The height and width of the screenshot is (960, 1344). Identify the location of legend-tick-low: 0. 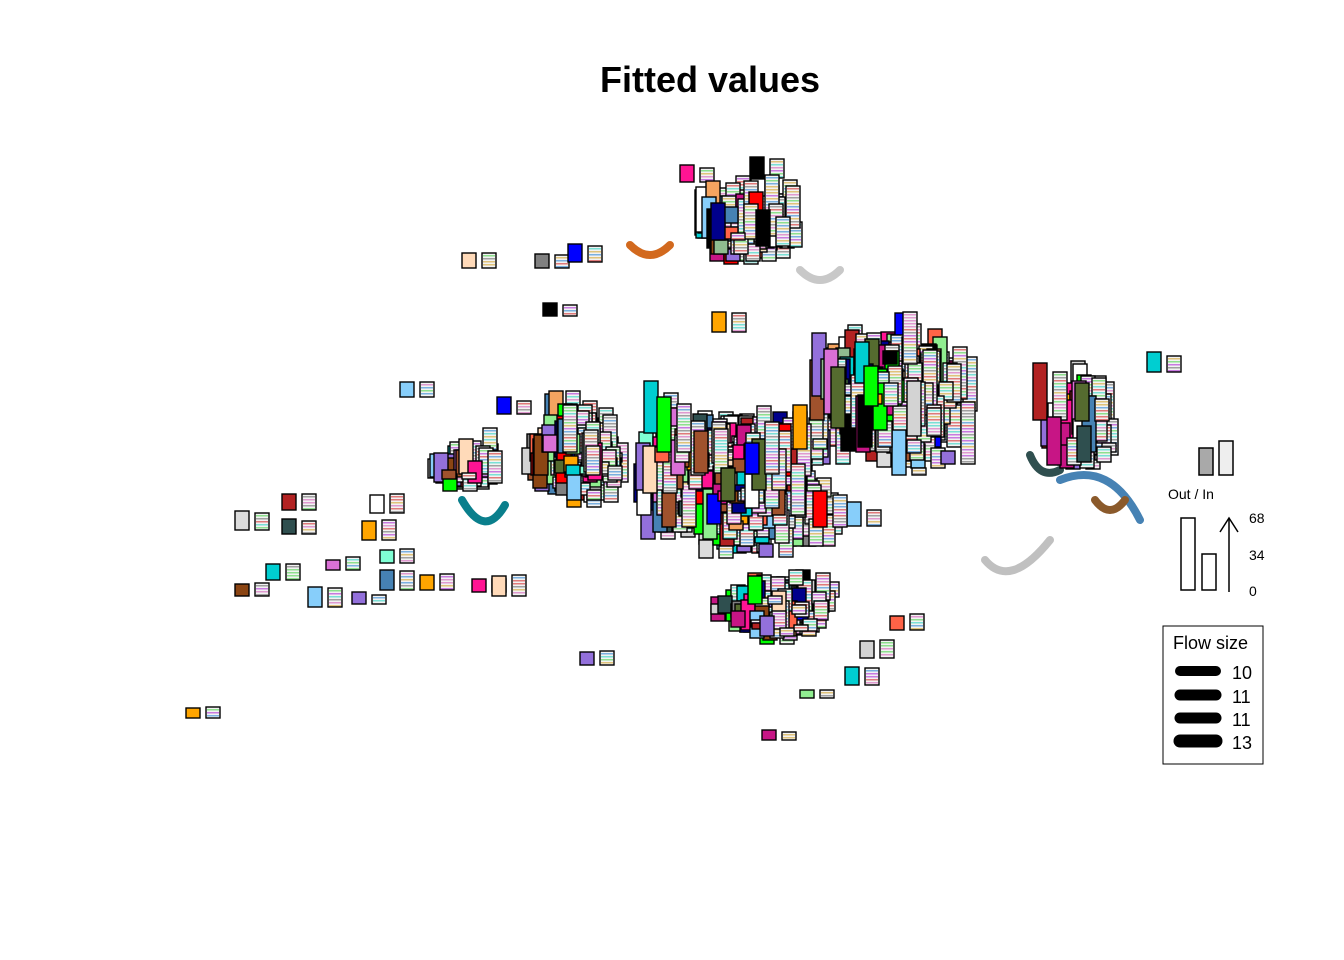
(1253, 591).